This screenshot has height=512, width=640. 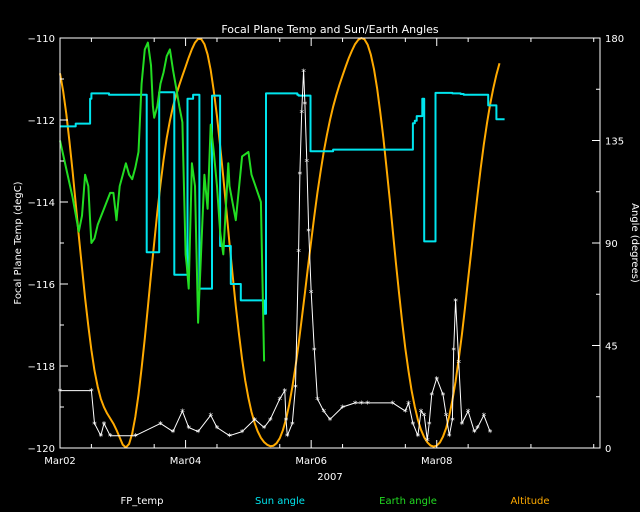 What do you see at coordinates (529, 501) in the screenshot?
I see `legend-item-altitude: Altitude` at bounding box center [529, 501].